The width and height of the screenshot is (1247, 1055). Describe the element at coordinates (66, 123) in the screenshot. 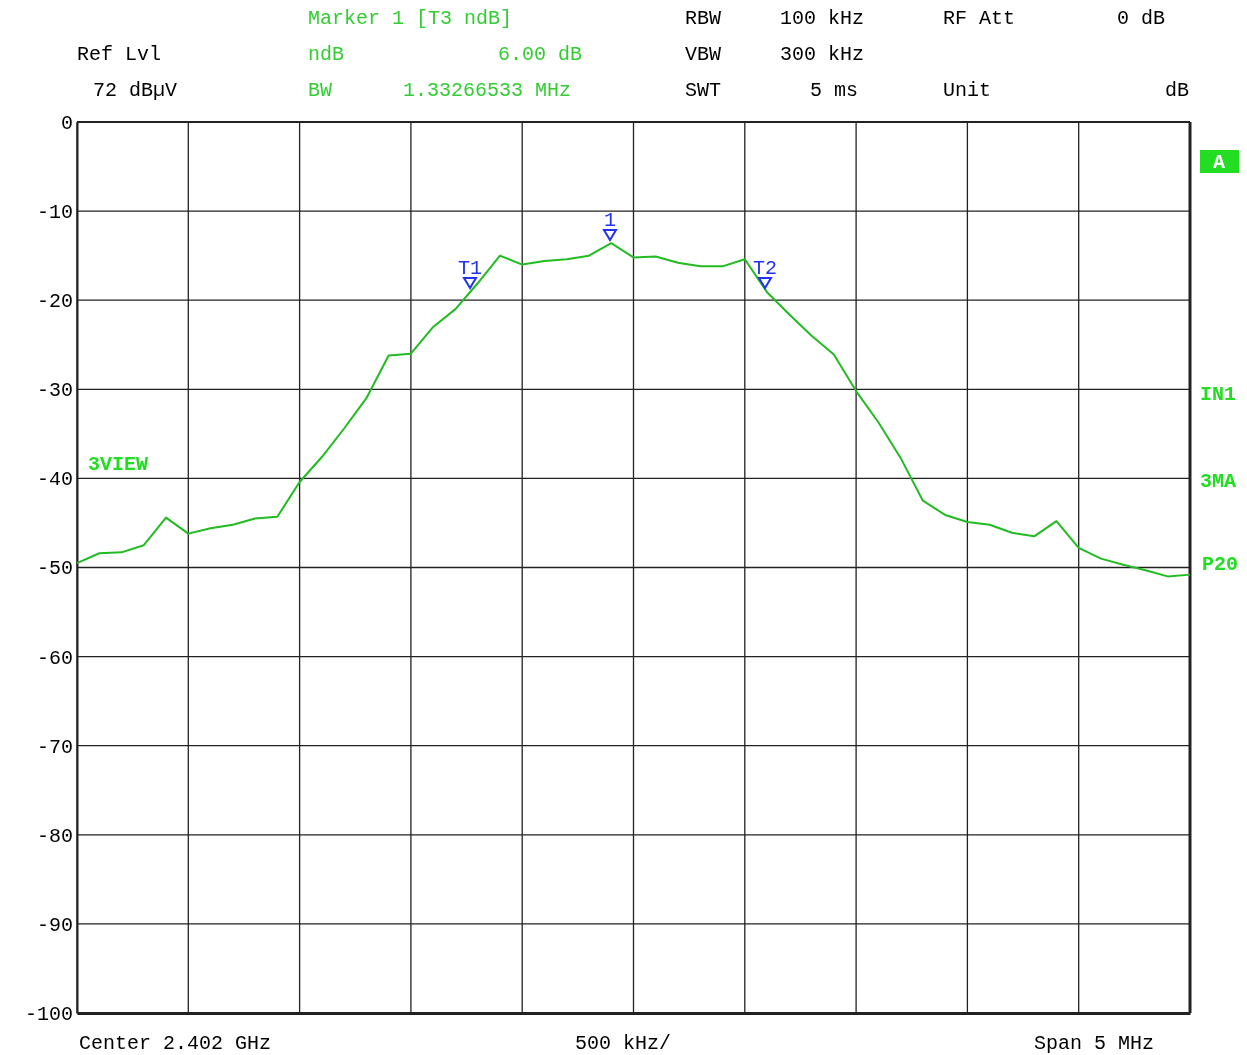

I see `y-tick-label: 0` at that location.